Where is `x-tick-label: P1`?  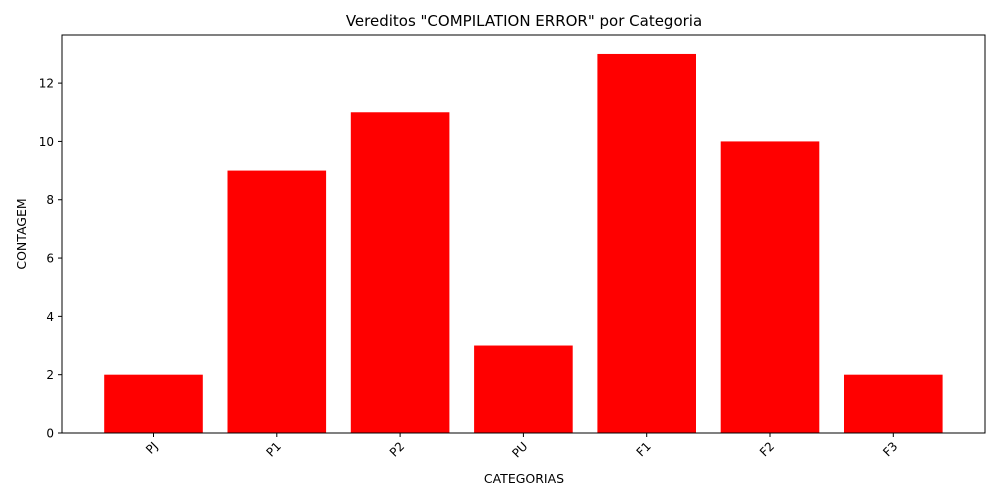 x-tick-label: P1 is located at coordinates (274, 449).